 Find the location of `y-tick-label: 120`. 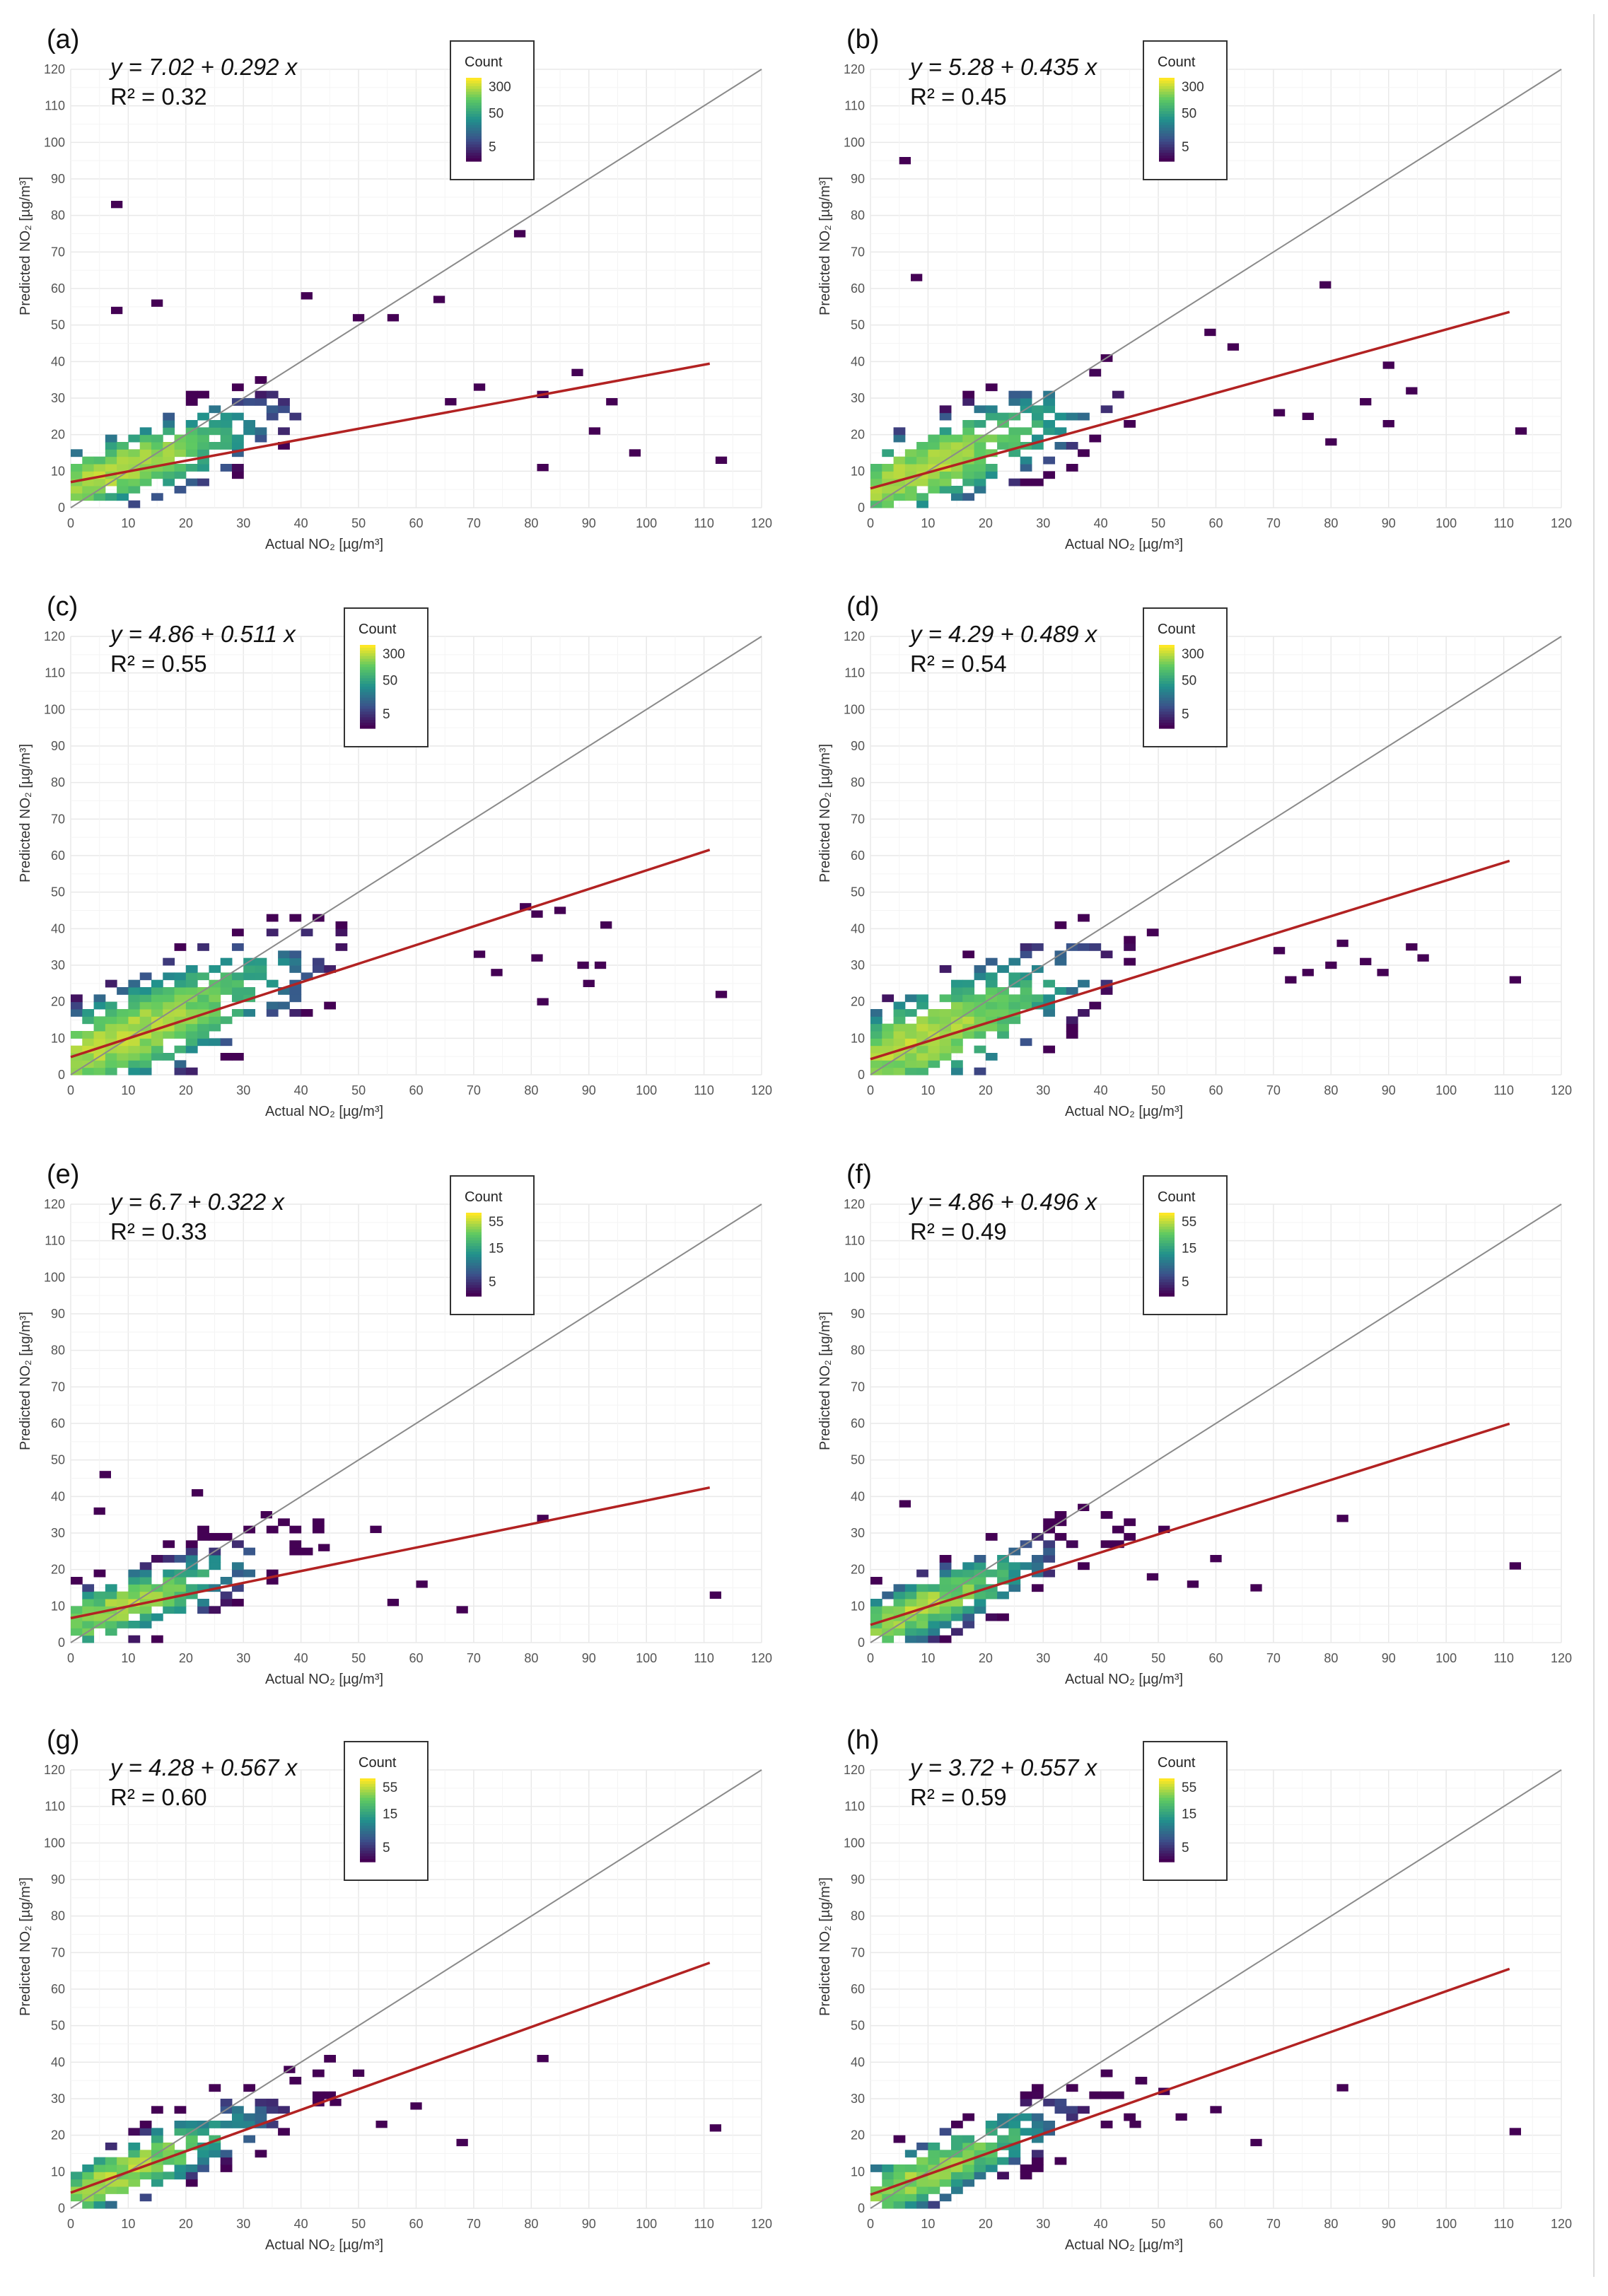

y-tick-label: 120 is located at coordinates (54, 1770).